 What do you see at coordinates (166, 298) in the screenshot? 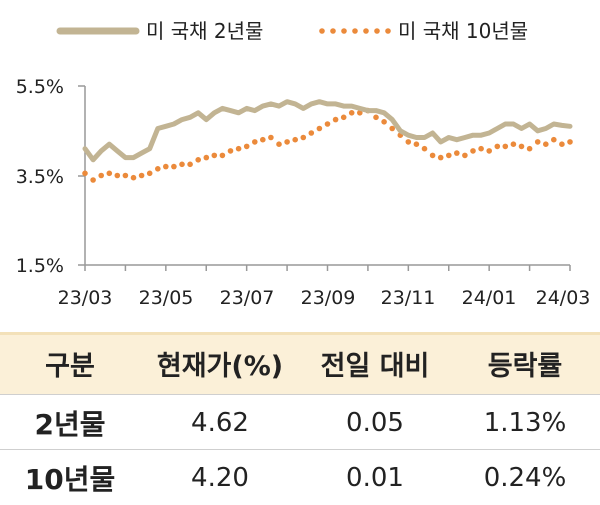
I see `x-tick-label: 23/05` at bounding box center [166, 298].